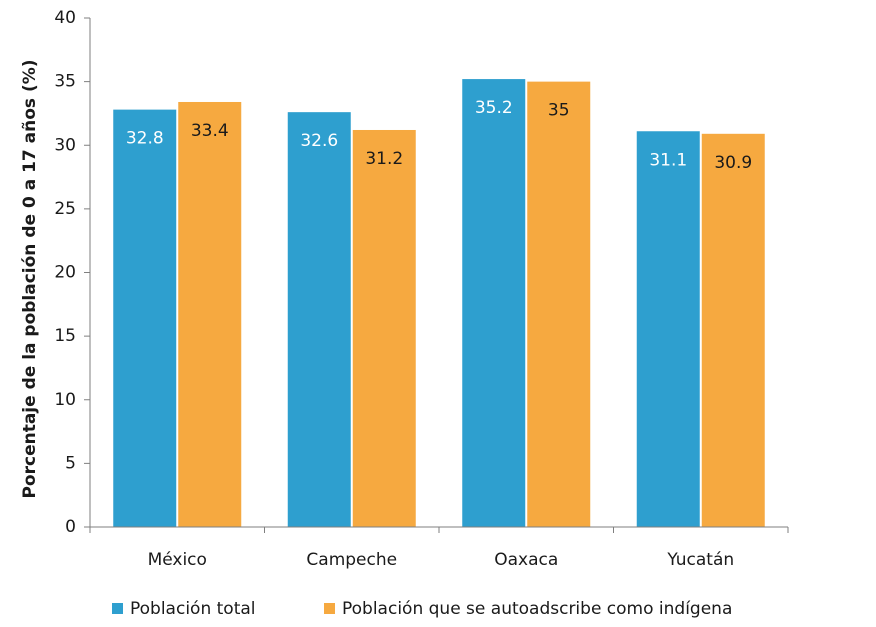  What do you see at coordinates (700, 560) in the screenshot?
I see `x-category-label: Yucatán` at bounding box center [700, 560].